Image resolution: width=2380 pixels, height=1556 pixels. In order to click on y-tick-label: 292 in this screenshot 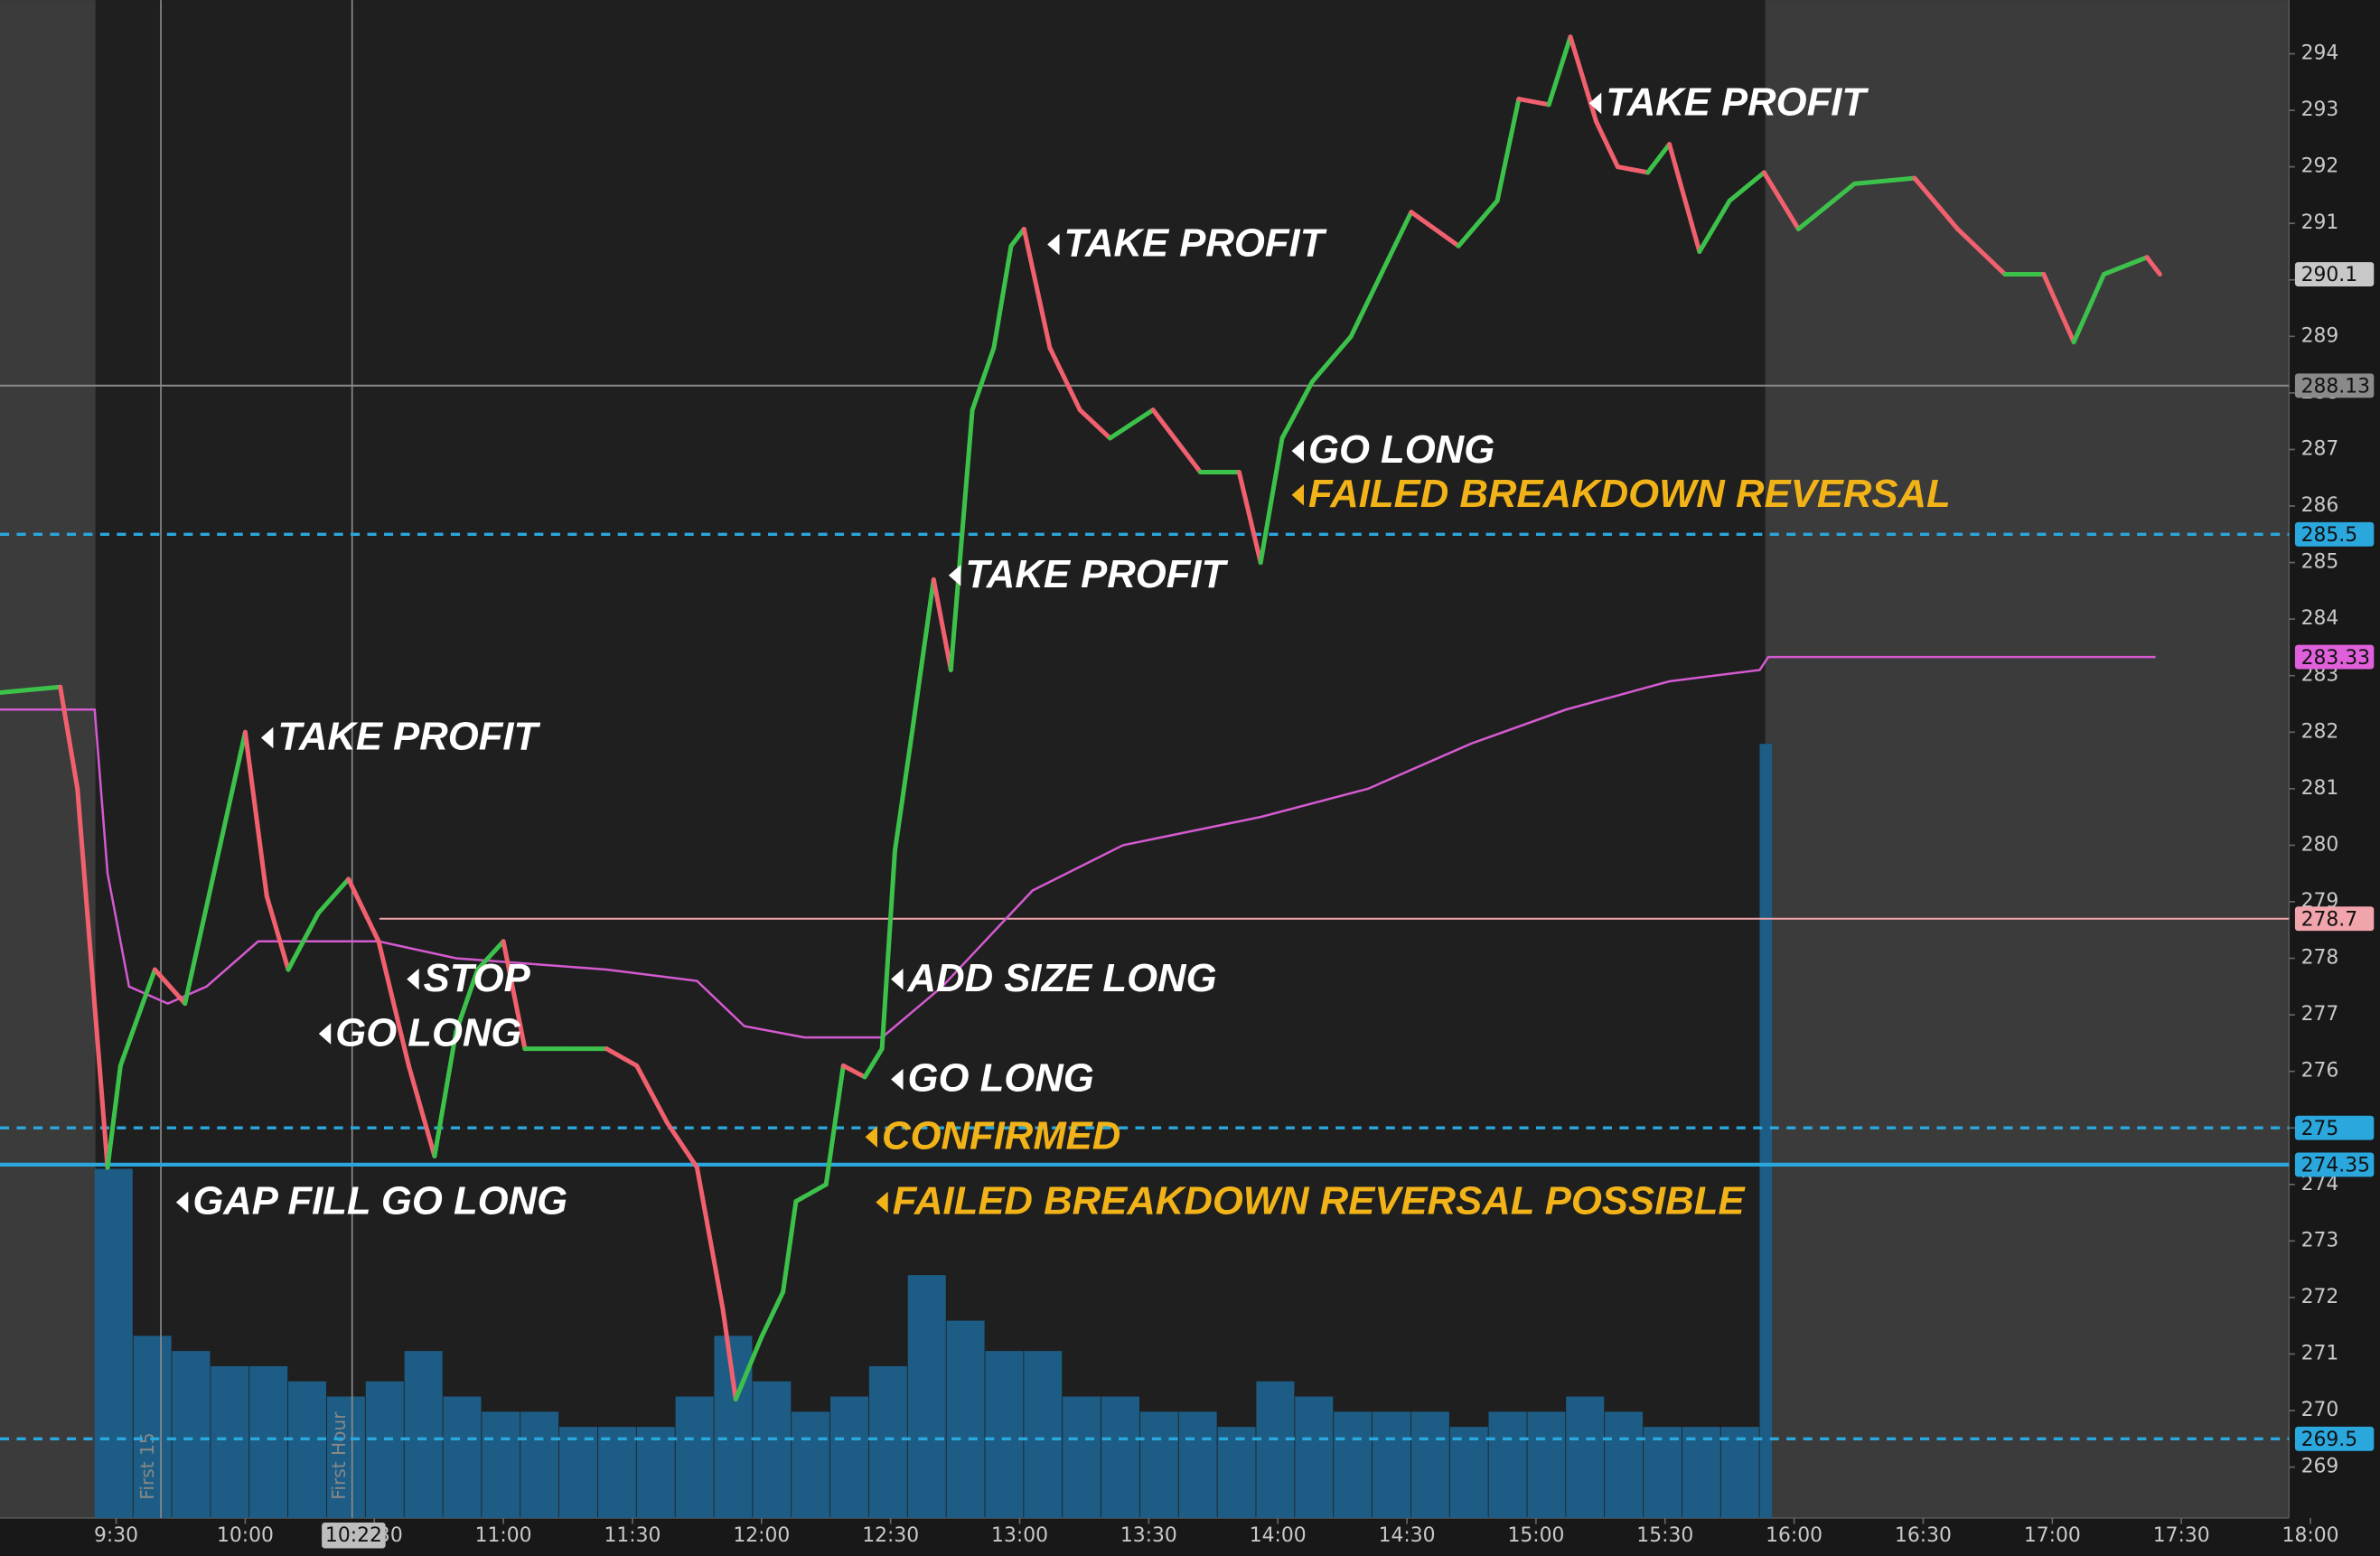, I will do `click(2320, 166)`.